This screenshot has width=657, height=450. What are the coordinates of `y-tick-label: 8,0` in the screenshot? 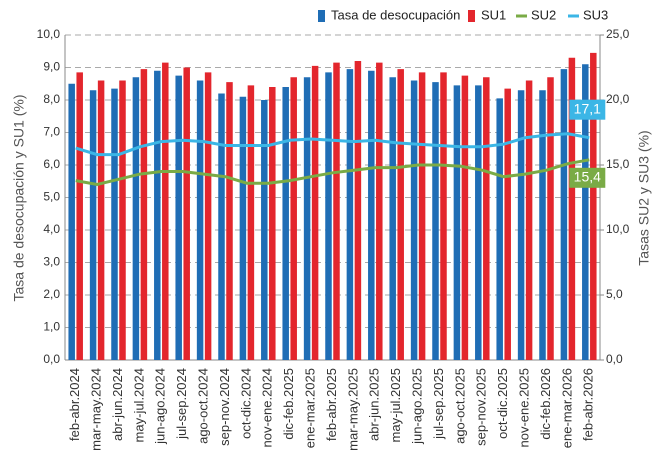 It's located at (51, 99).